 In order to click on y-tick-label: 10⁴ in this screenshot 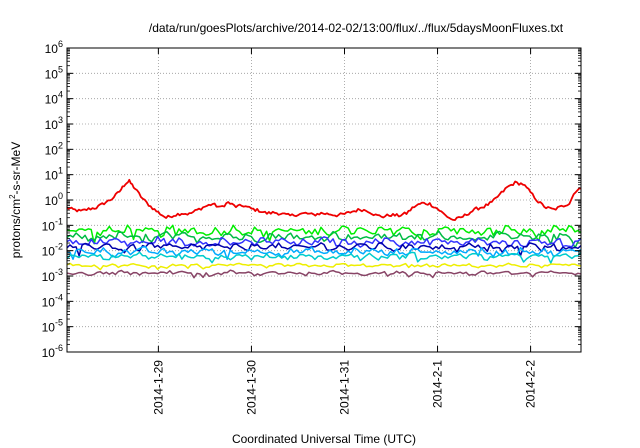, I will do `click(54, 98)`.